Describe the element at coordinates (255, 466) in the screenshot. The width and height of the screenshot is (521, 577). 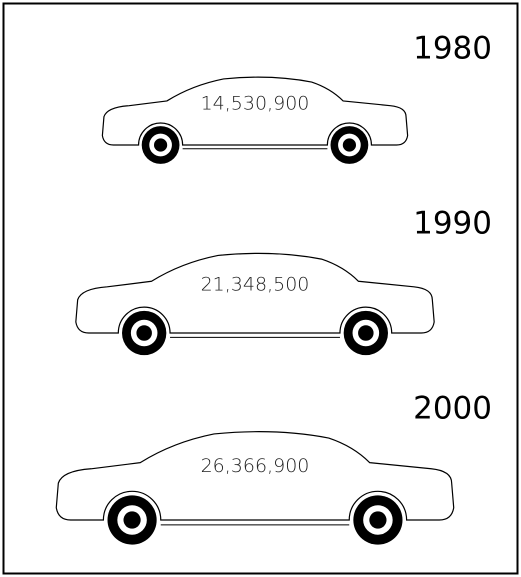
I see `data-label: 26,366,900` at that location.